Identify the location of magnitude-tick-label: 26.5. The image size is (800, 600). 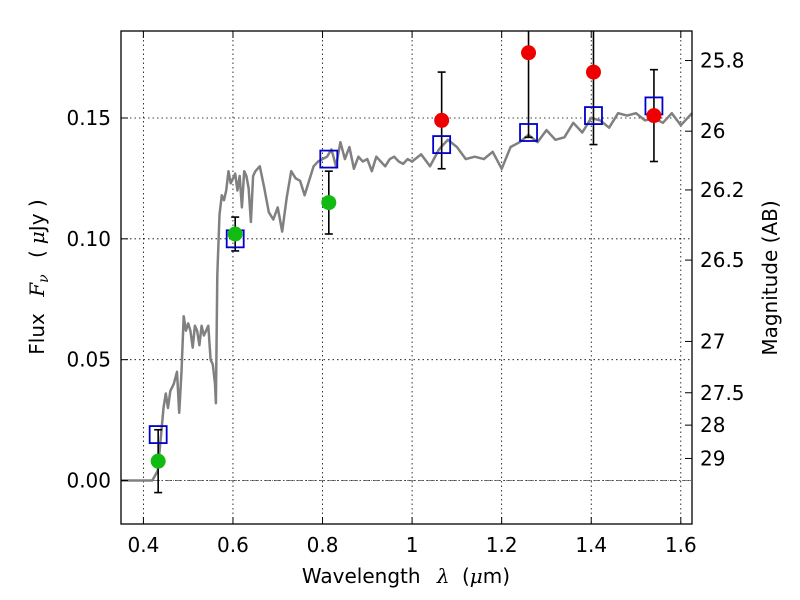
(722, 260).